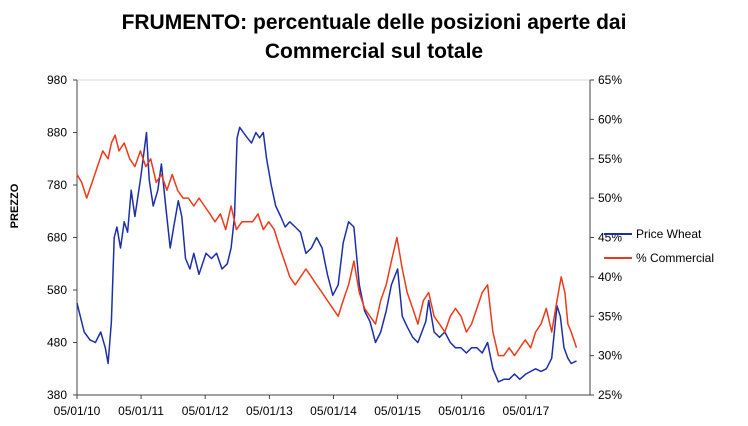 The image size is (748, 426). What do you see at coordinates (333, 411) in the screenshot?
I see `x-tick-label: 05/01/14` at bounding box center [333, 411].